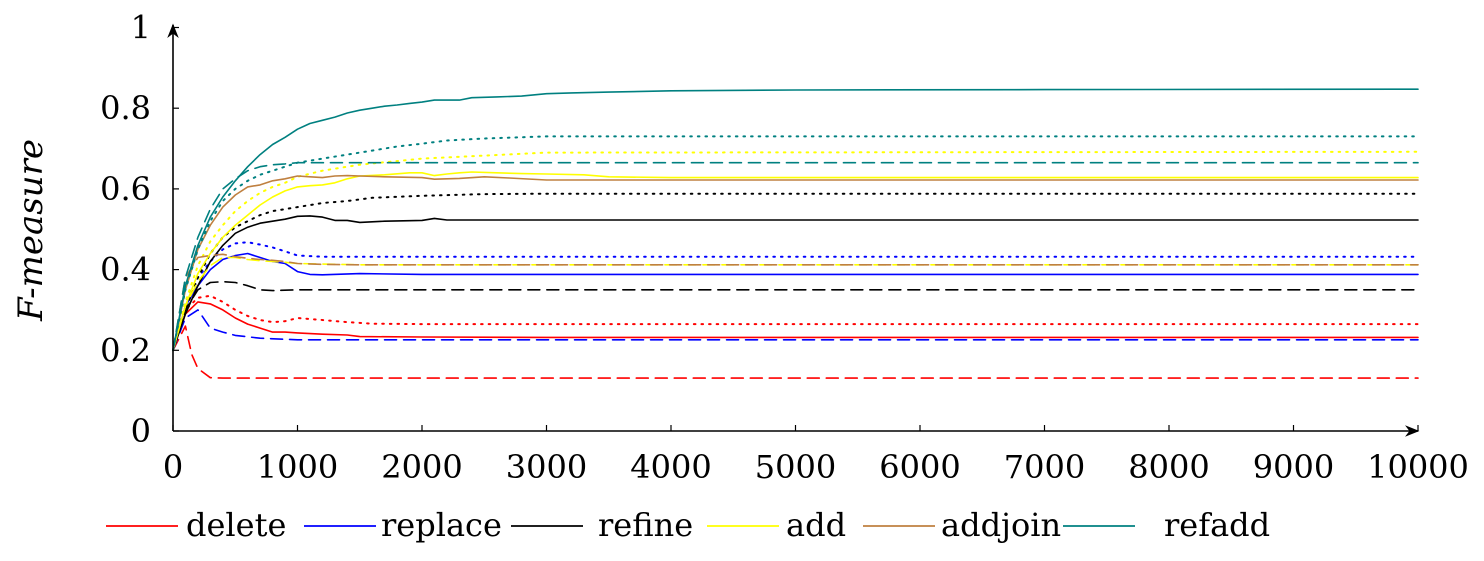 Image resolution: width=1484 pixels, height=561 pixels. I want to click on series-line-refine-dashed, so click(795, 316).